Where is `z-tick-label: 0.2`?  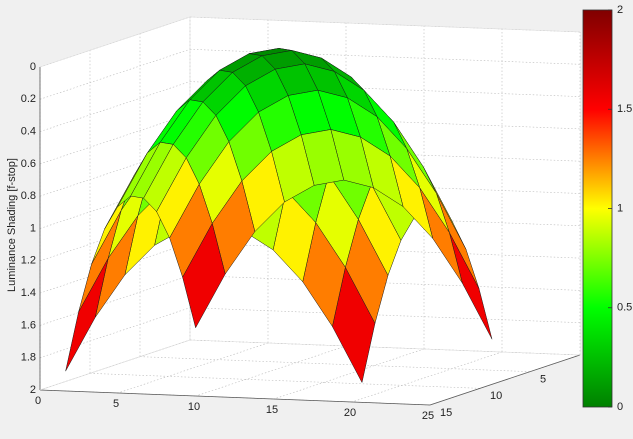
z-tick-label: 0.2 is located at coordinates (28, 99).